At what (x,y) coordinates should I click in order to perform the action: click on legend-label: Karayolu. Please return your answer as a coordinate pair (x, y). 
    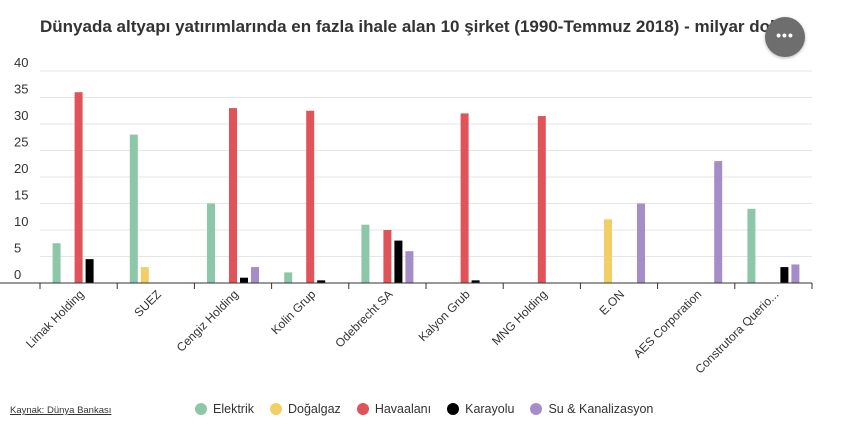
    Looking at the image, I should click on (490, 409).